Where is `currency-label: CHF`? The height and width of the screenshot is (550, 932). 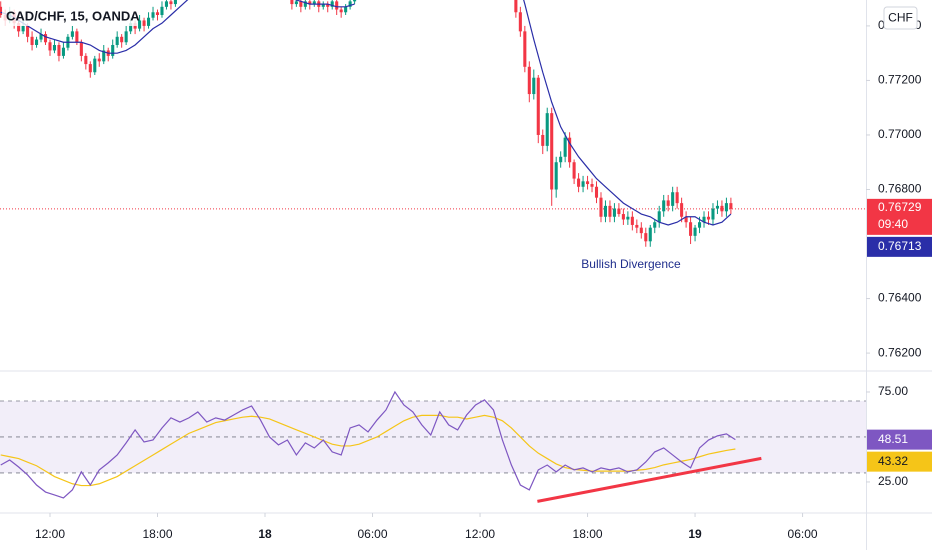
currency-label: CHF is located at coordinates (900, 18).